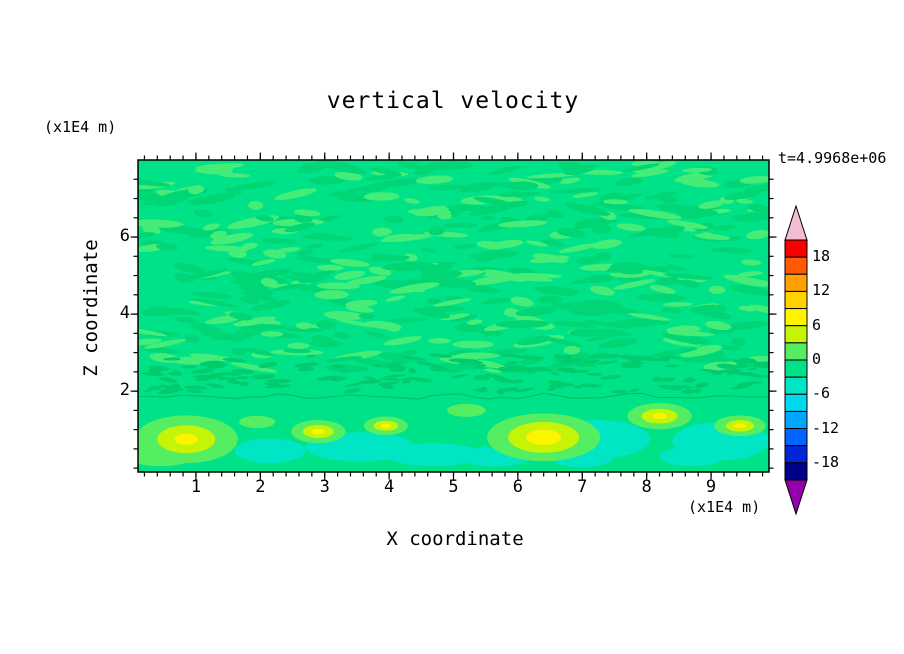  I want to click on colorbar-tick-label: 6, so click(817, 324).